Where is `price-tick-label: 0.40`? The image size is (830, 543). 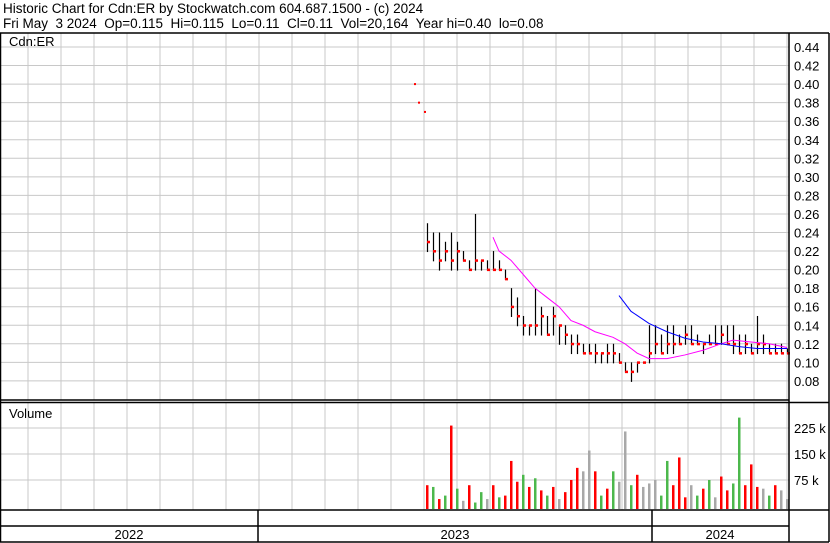 price-tick-label: 0.40 is located at coordinates (806, 84).